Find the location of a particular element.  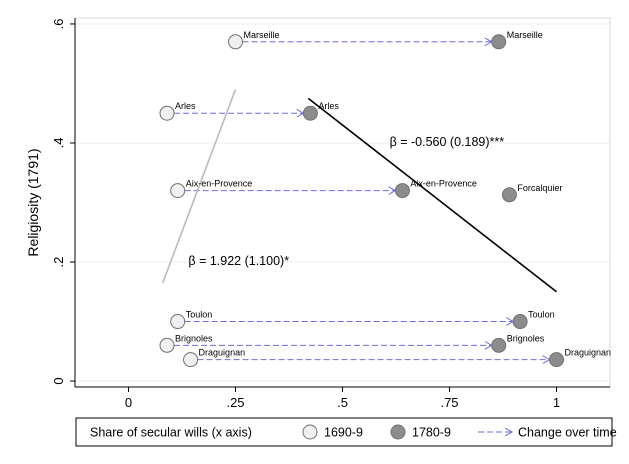

point-1780-9-aix-en-provence is located at coordinates (402, 191).